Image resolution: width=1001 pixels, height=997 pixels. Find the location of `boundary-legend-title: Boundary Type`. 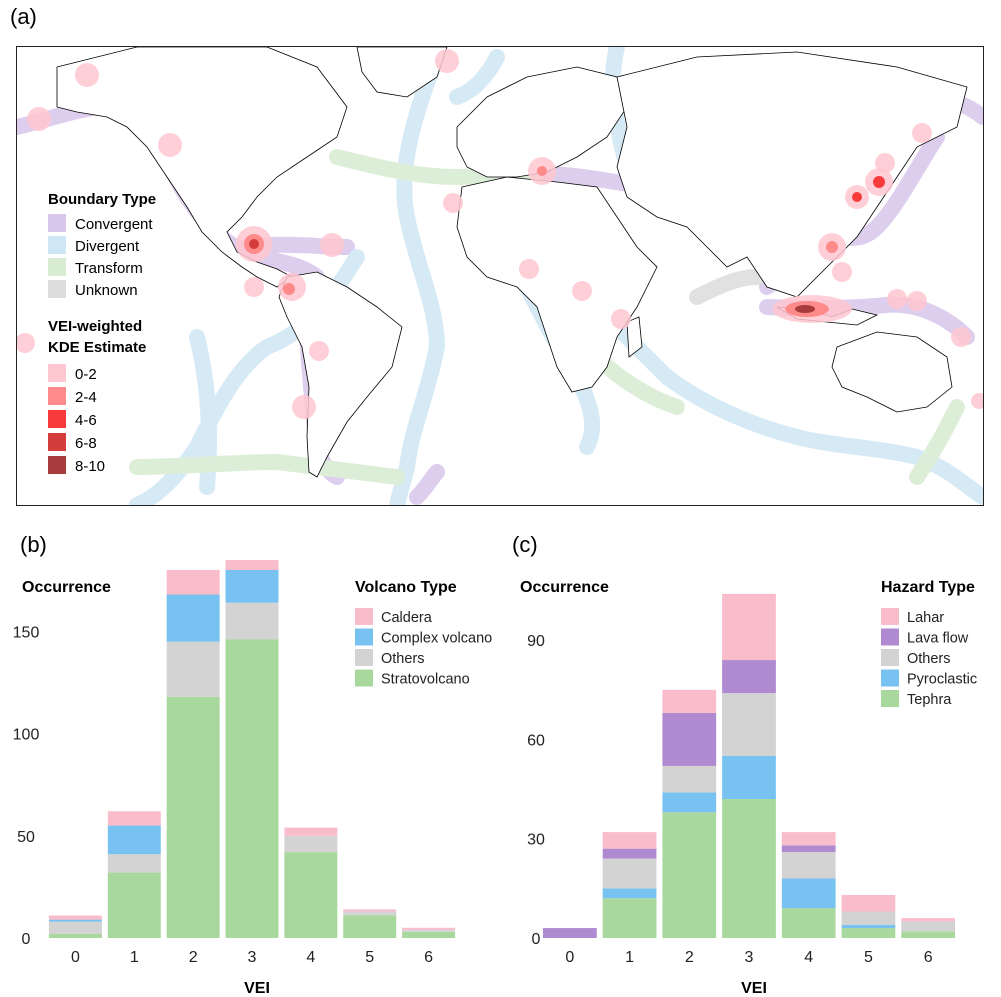

boundary-legend-title: Boundary Type is located at coordinates (102, 199).